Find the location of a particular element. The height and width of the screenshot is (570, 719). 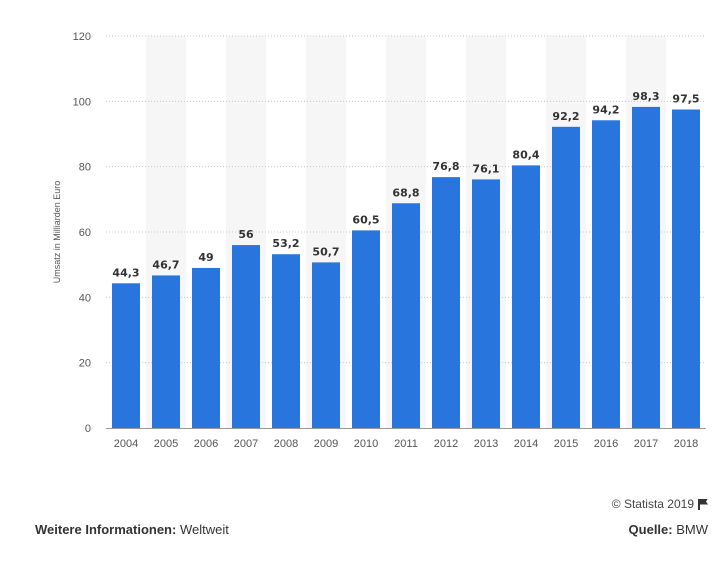

x-tick-2015: 2015 is located at coordinates (566, 444).